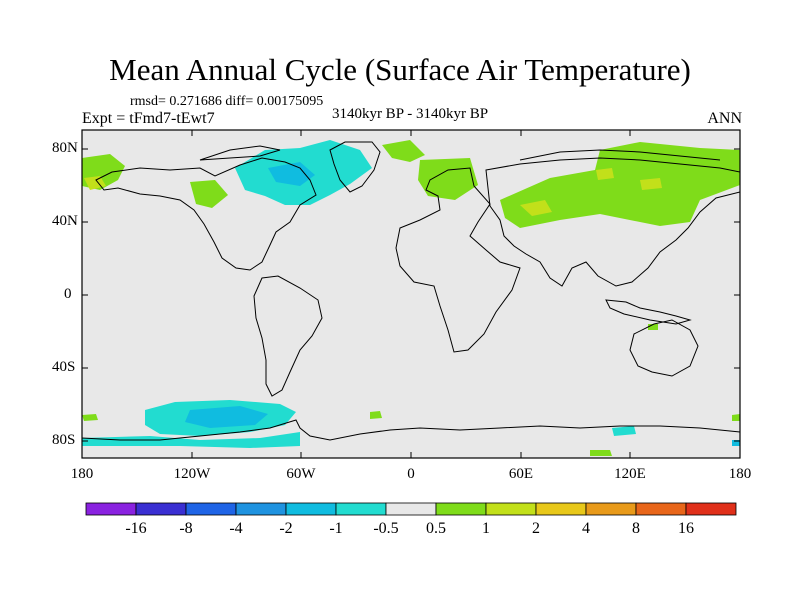 The width and height of the screenshot is (800, 600). I want to click on east-asia-warm-core, so click(651, 184).